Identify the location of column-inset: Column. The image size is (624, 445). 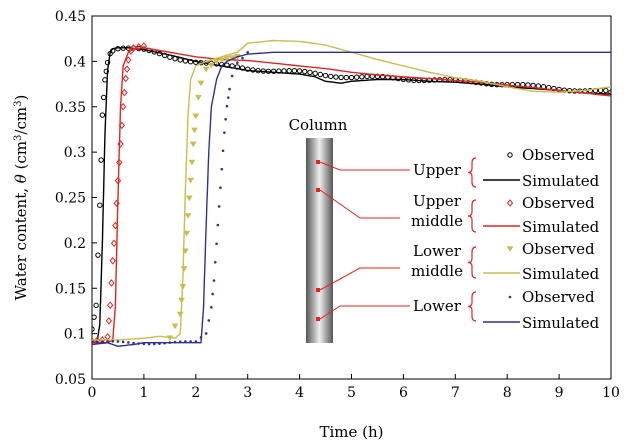
(318, 229).